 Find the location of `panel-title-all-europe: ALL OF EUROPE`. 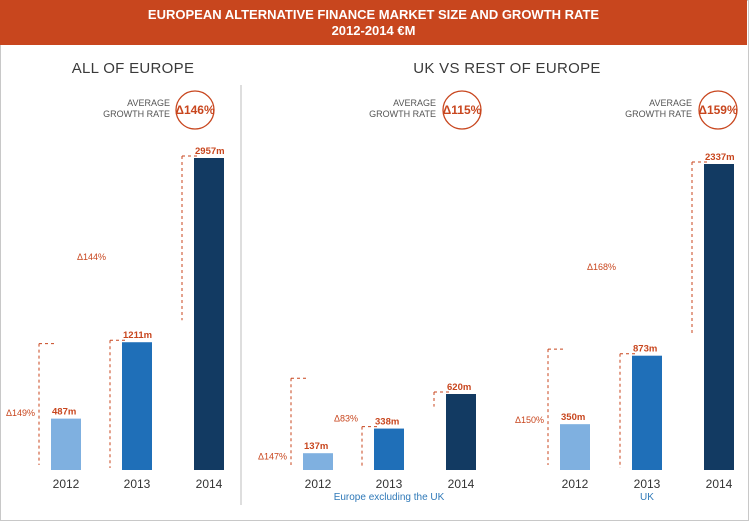

panel-title-all-europe: ALL OF EUROPE is located at coordinates (133, 68).